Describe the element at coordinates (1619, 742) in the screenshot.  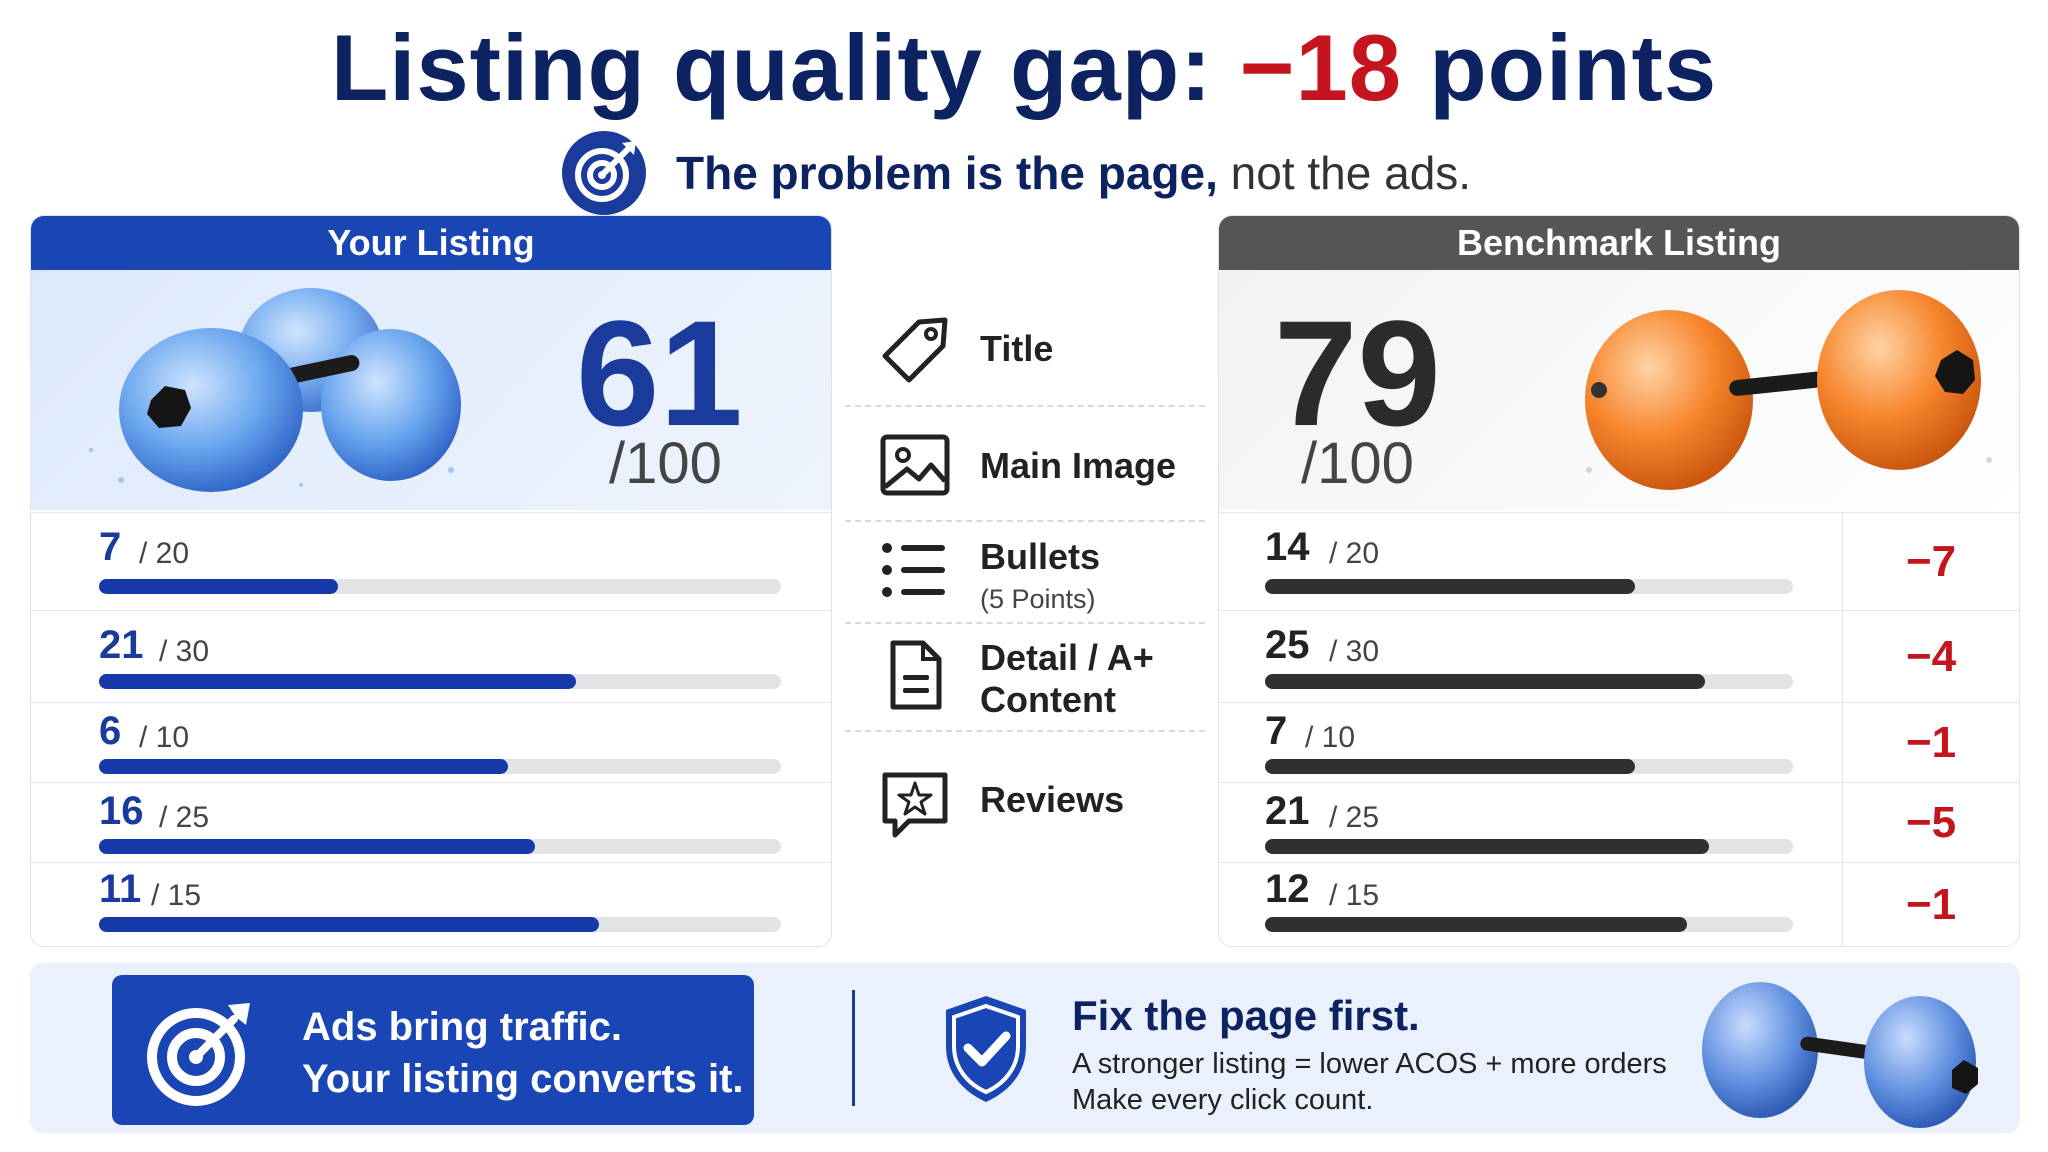
I see `benchmark-row-bullets: 7 / 10 −1` at that location.